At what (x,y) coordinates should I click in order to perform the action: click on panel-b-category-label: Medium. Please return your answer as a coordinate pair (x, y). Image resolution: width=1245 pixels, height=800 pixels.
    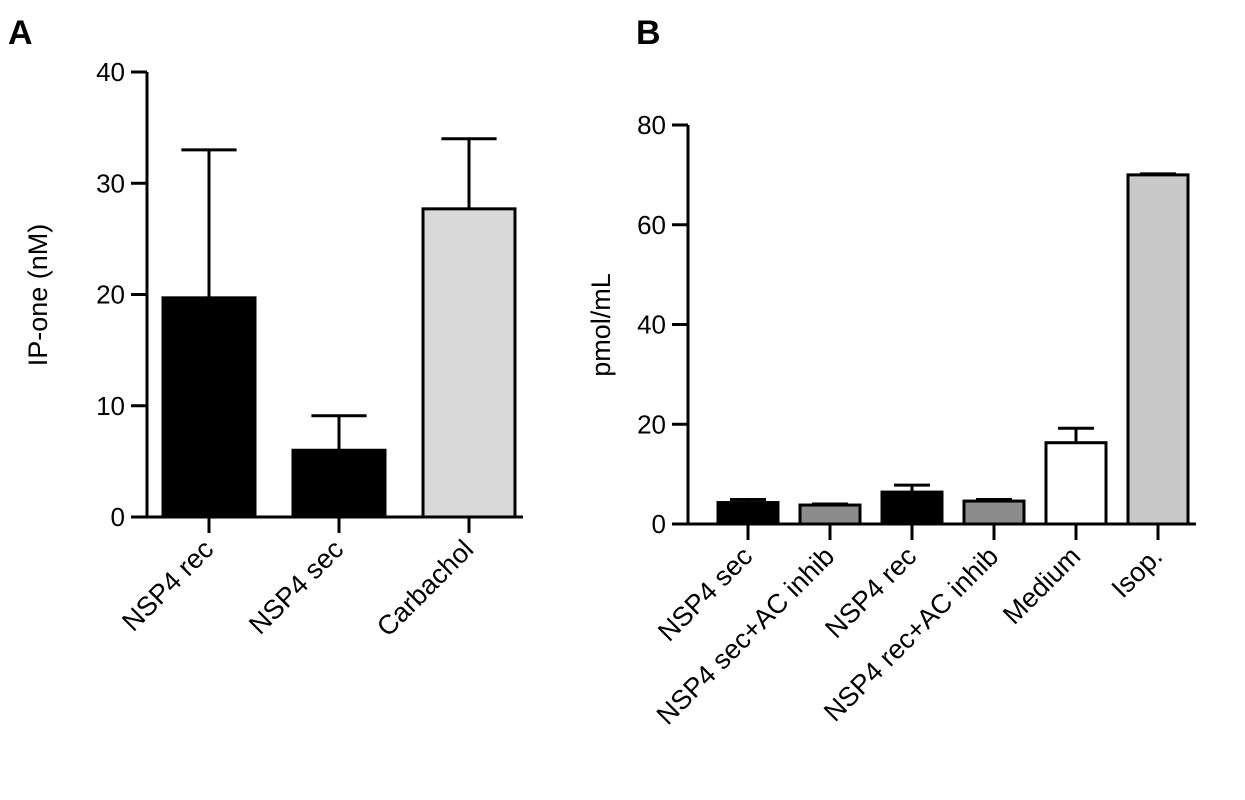
    Looking at the image, I should click on (1041, 585).